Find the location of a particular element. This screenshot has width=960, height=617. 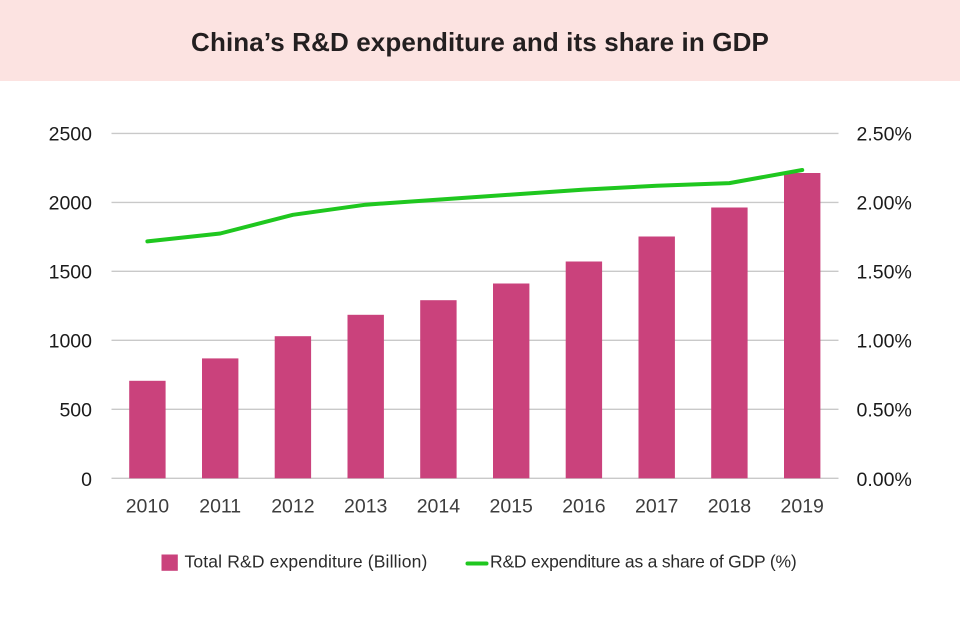

svg-text: 2018 is located at coordinates (729, 507).